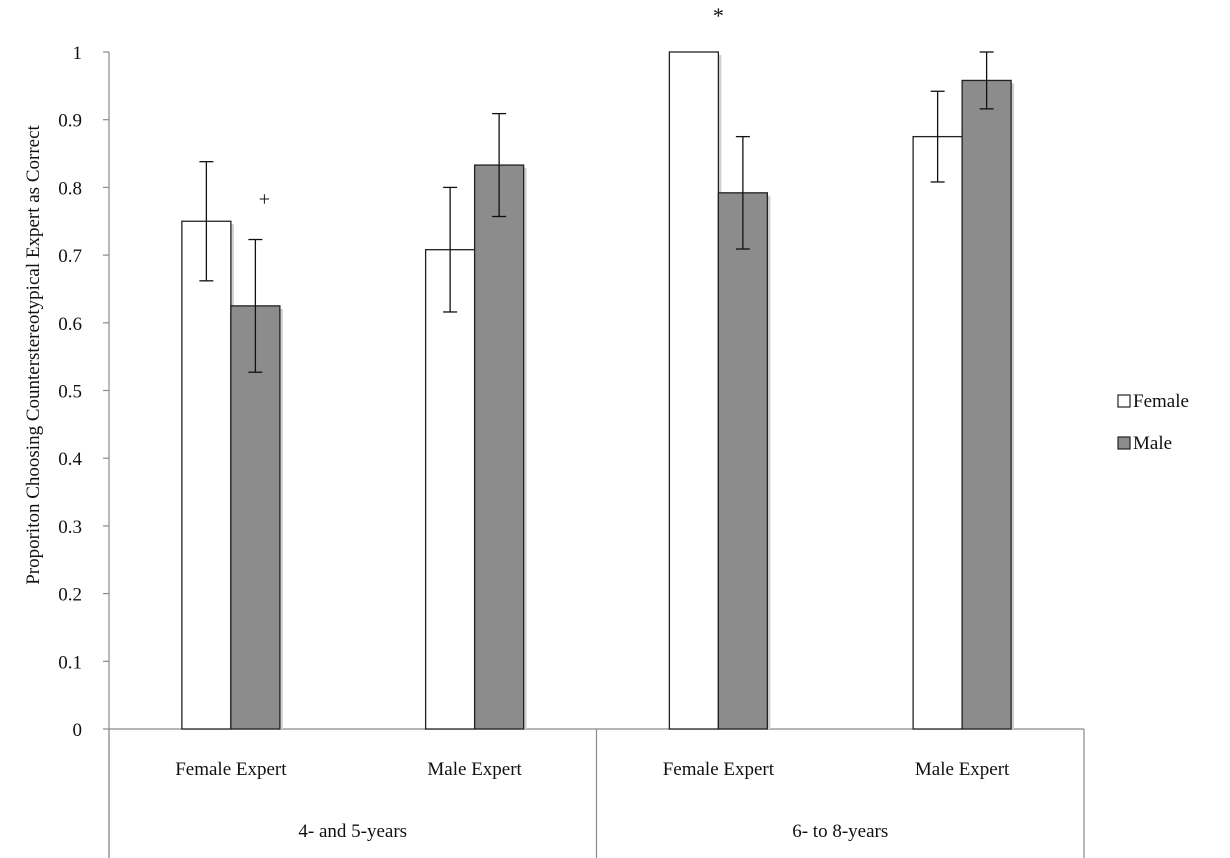 Image resolution: width=1230 pixels, height=858 pixels. I want to click on y-tick-label: 0, so click(78, 730).